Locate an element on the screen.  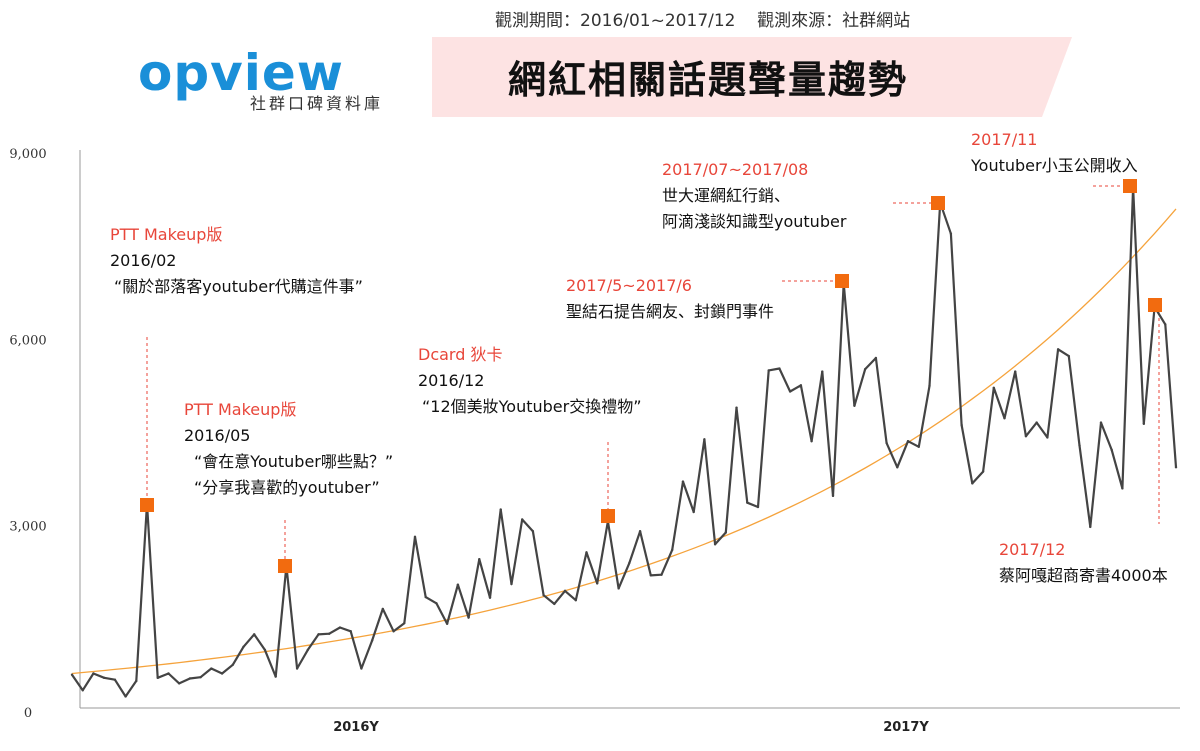
banner-shape is located at coordinates (752, 77).